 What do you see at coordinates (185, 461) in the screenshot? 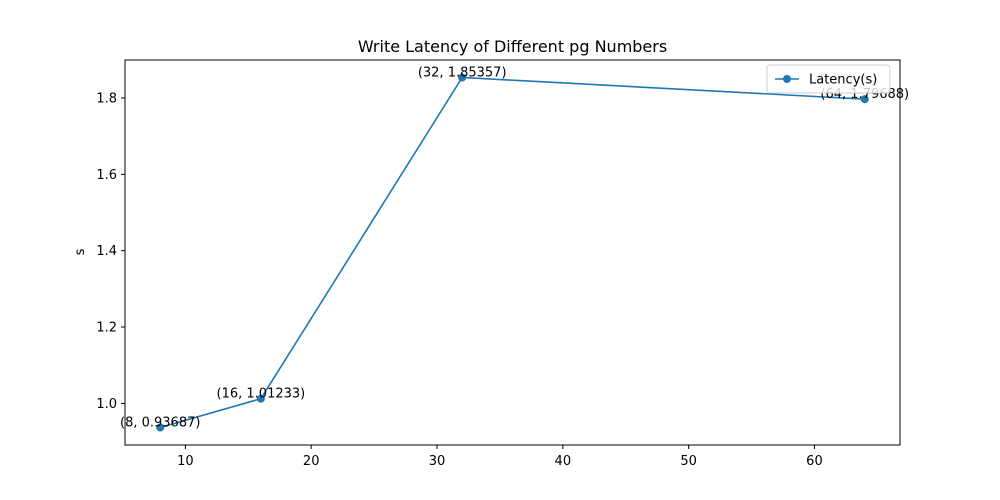
I see `x-tick-label: 10` at bounding box center [185, 461].